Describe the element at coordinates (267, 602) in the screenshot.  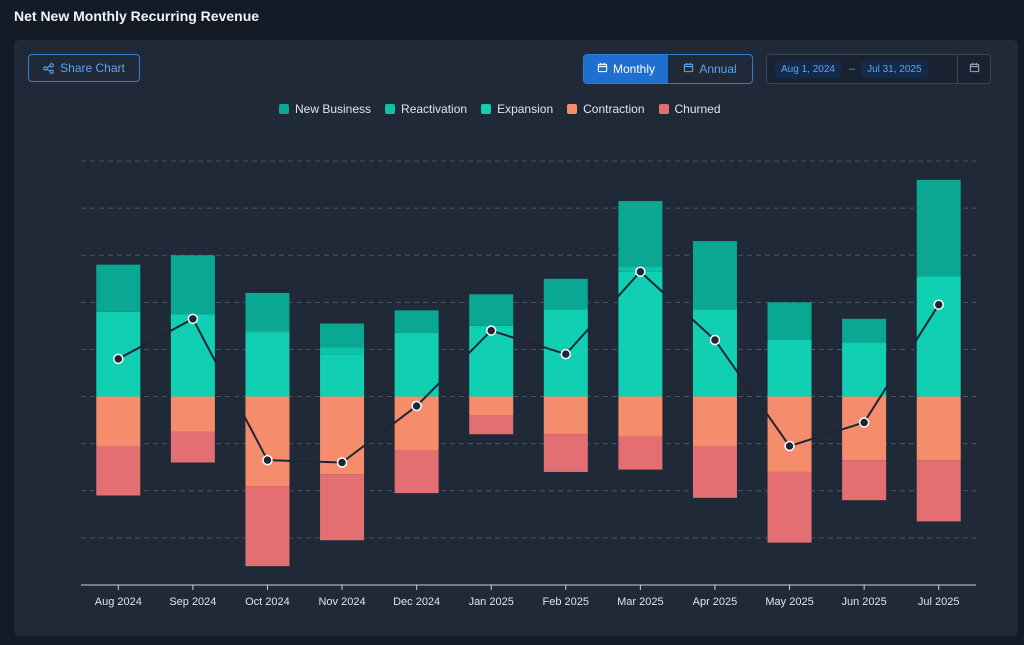
I see `x-tick-label: Oct 2024` at that location.